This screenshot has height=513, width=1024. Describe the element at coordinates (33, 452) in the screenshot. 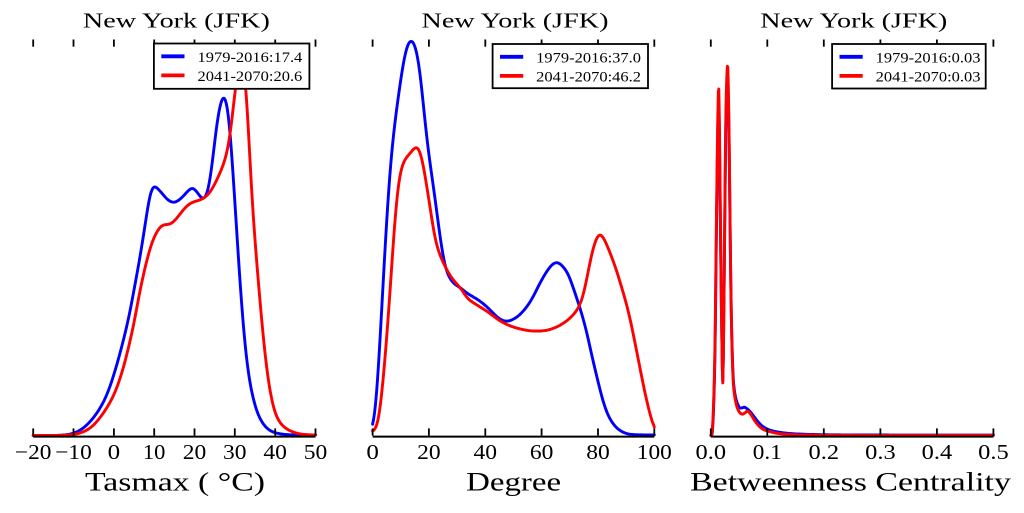

I see `svg-text: −20` at that location.